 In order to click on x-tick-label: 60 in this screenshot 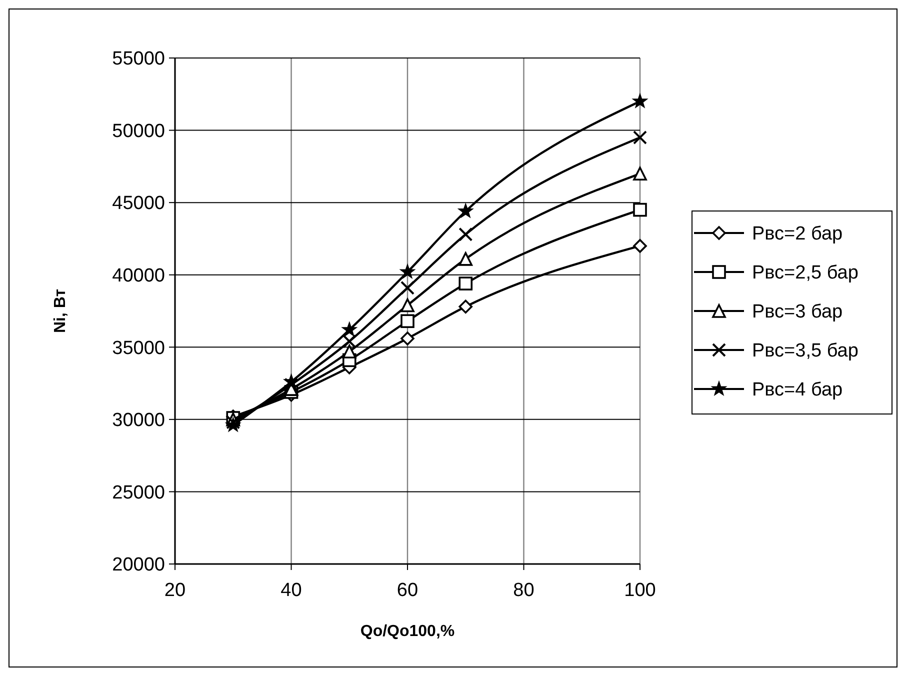, I will do `click(407, 590)`.